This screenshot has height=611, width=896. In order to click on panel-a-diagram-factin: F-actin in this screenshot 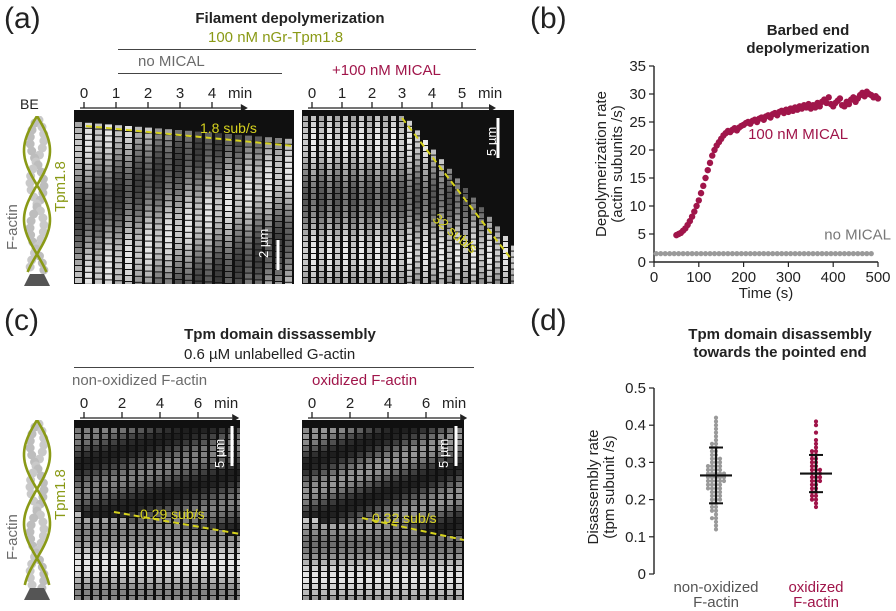, I will do `click(12, 227)`.